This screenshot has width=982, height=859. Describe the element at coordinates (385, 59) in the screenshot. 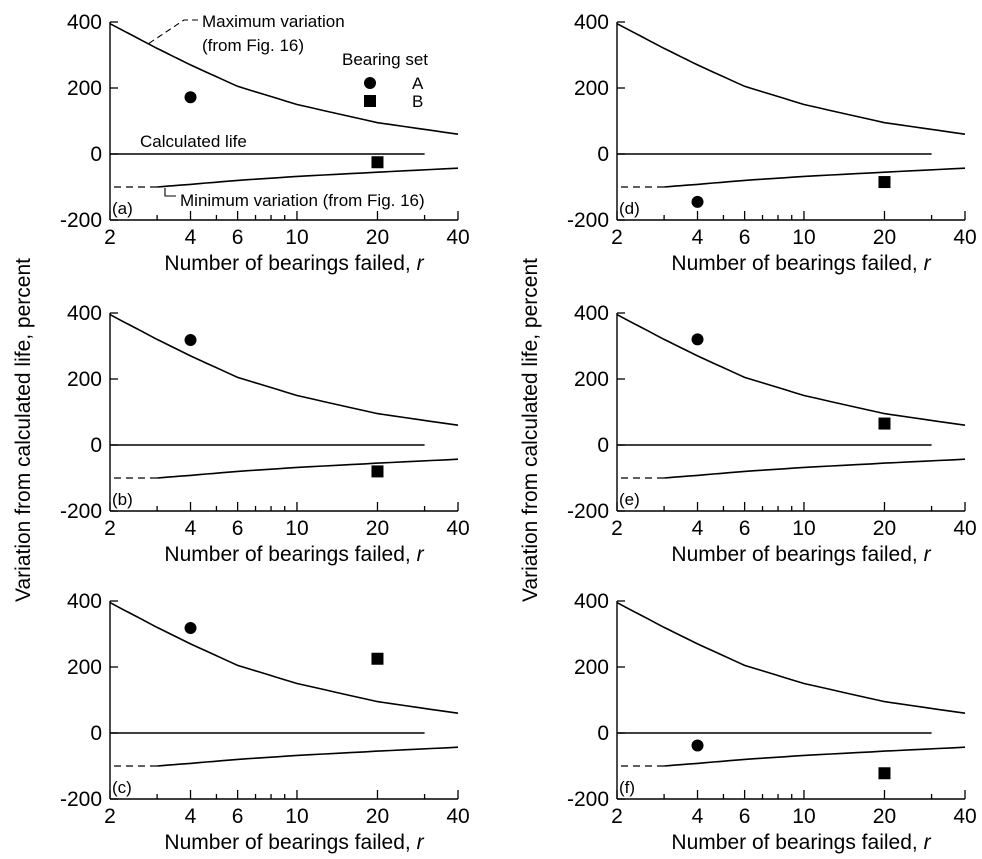

I see `legend-title: Bearing set` at that location.